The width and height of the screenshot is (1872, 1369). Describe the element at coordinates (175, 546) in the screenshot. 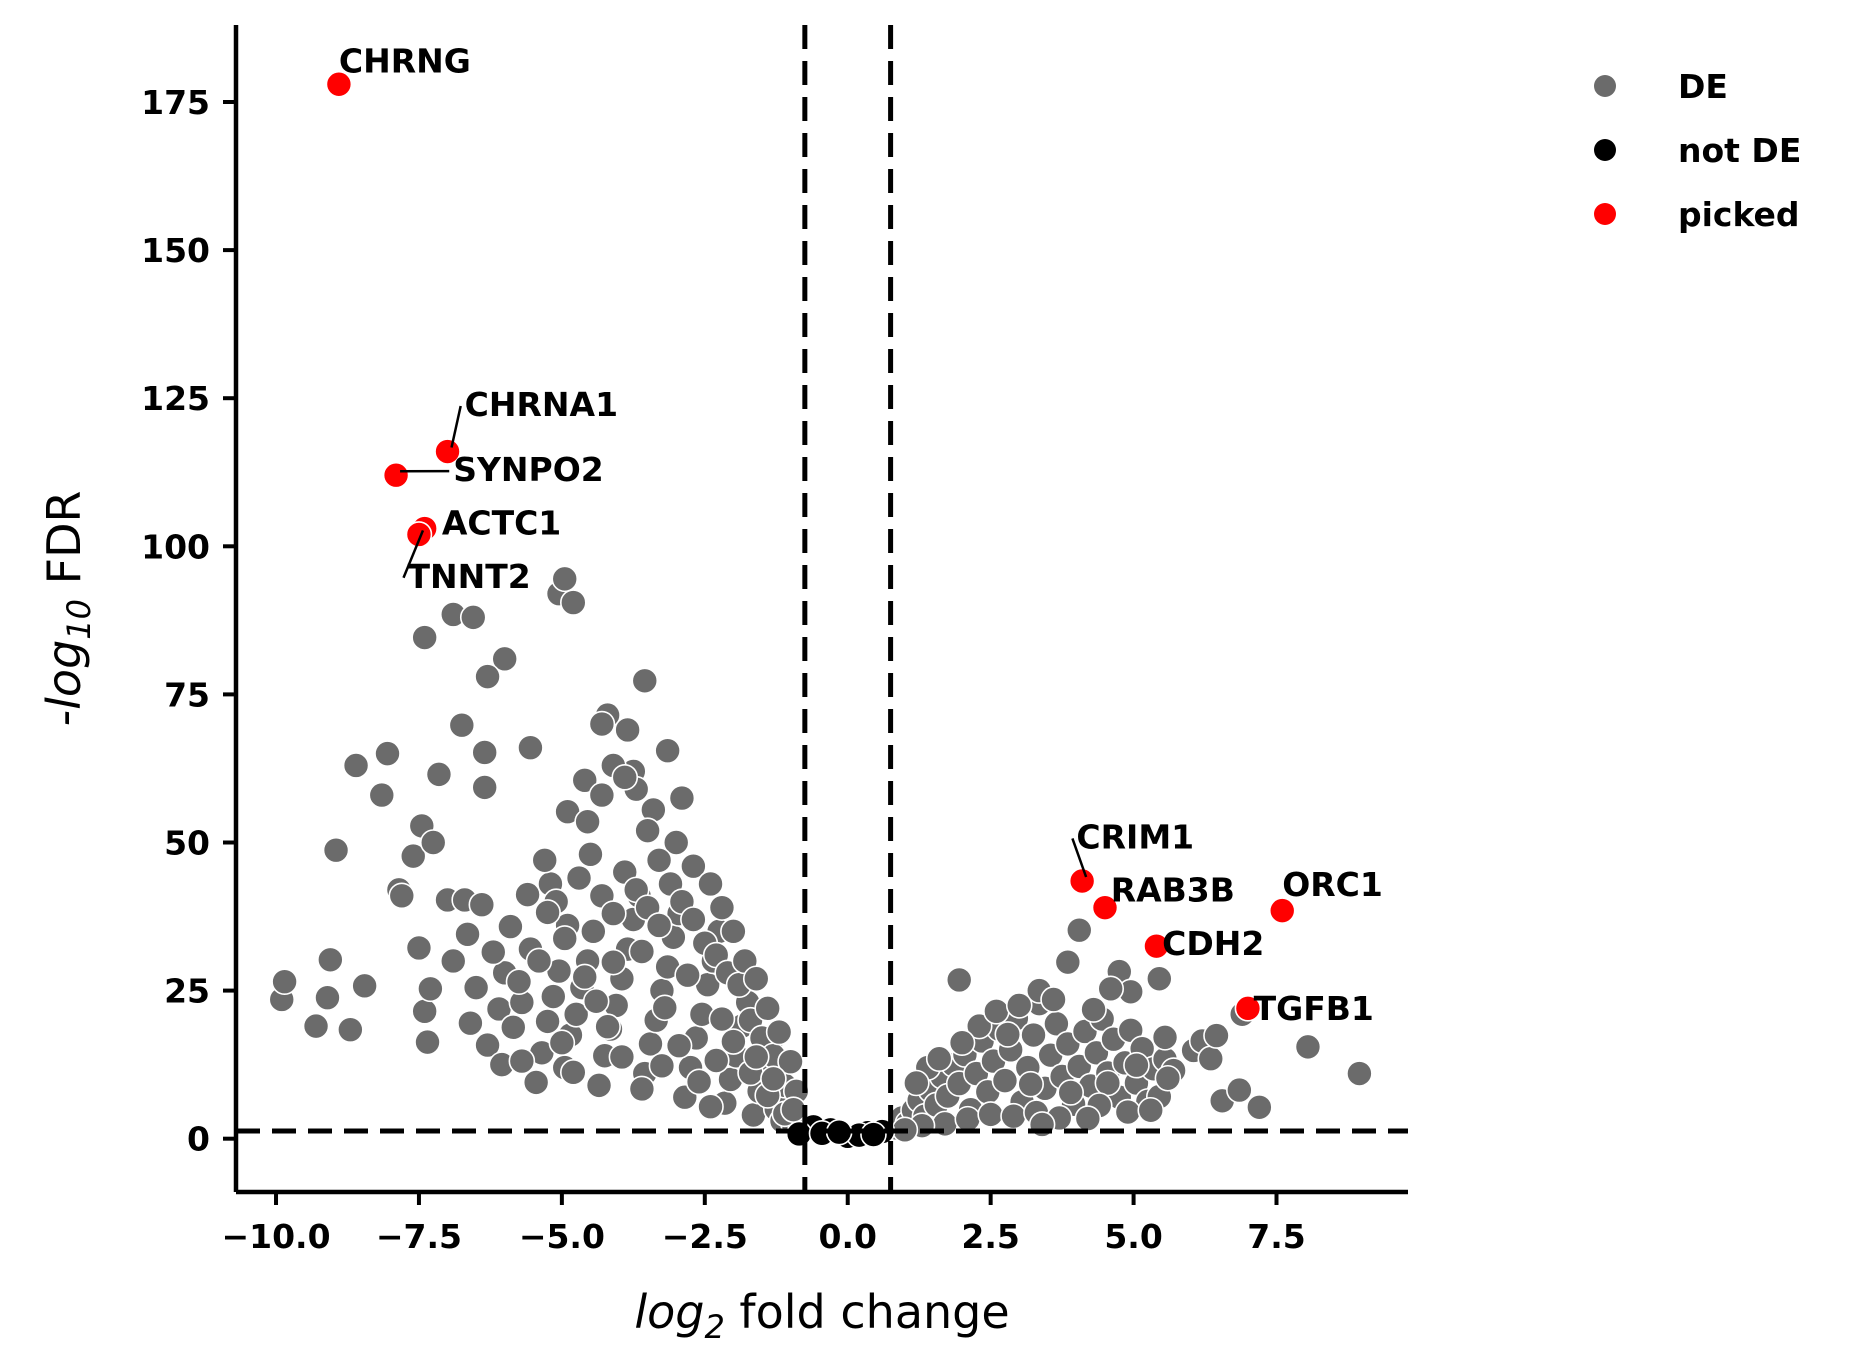

I see `y-tick-label: 100` at that location.